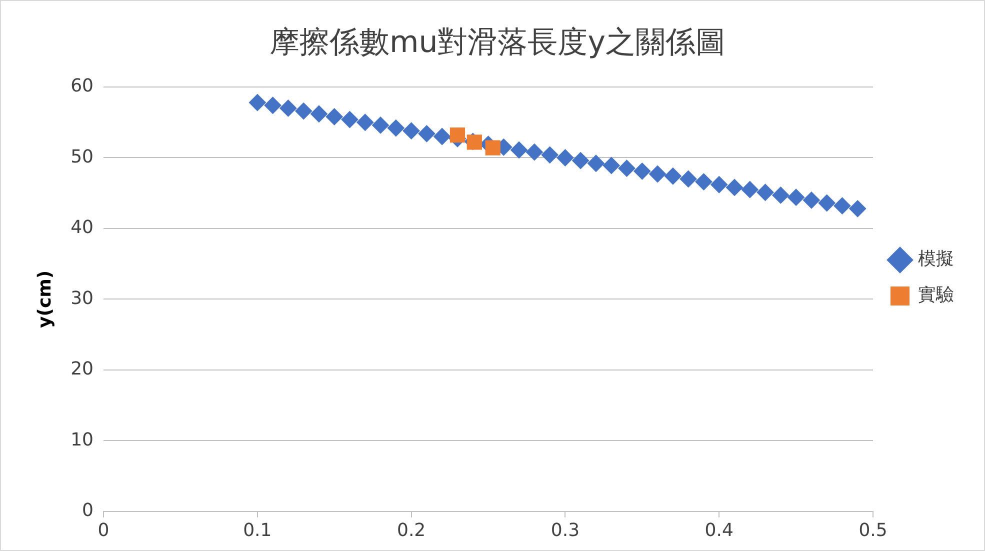  I want to click on x-tick-label: 0, so click(104, 530).